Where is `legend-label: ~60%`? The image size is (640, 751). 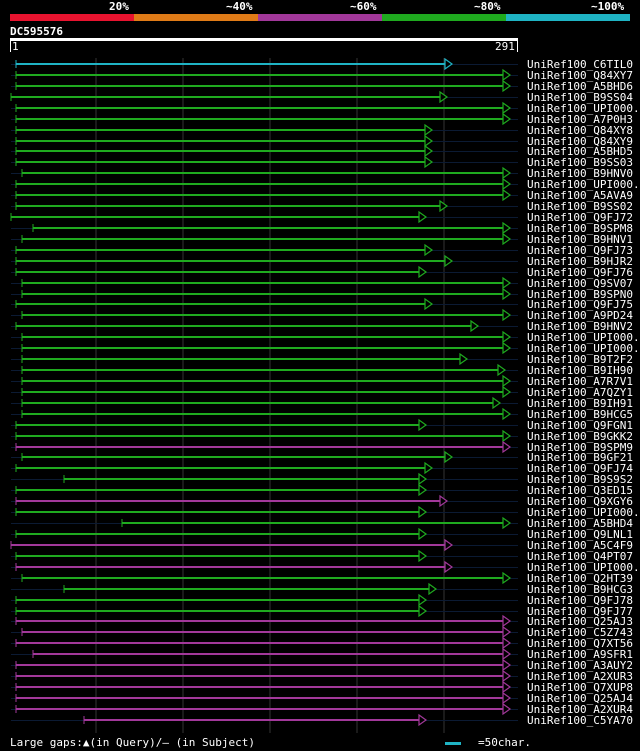
legend-label: ~60% is located at coordinates (363, 6).